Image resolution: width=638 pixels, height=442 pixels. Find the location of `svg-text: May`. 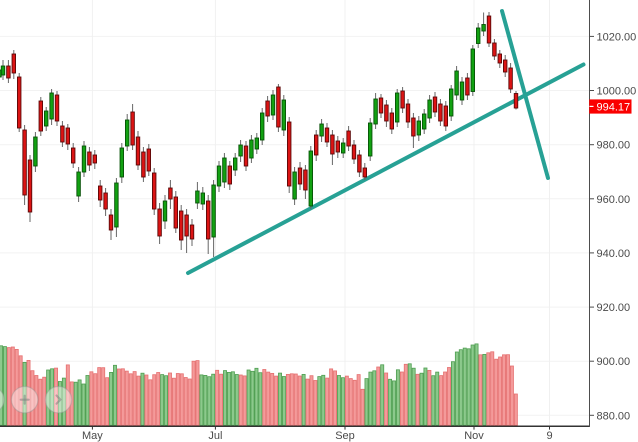

svg-text: May is located at coordinates (92, 436).